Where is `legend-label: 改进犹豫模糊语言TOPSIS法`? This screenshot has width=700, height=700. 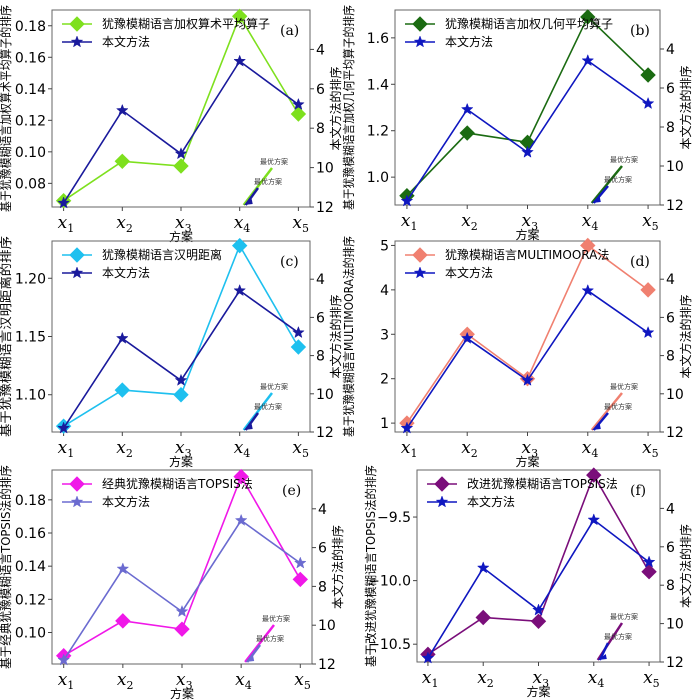 legend-label: 改进犹豫模糊语言TOPSIS法 is located at coordinates (542, 483).